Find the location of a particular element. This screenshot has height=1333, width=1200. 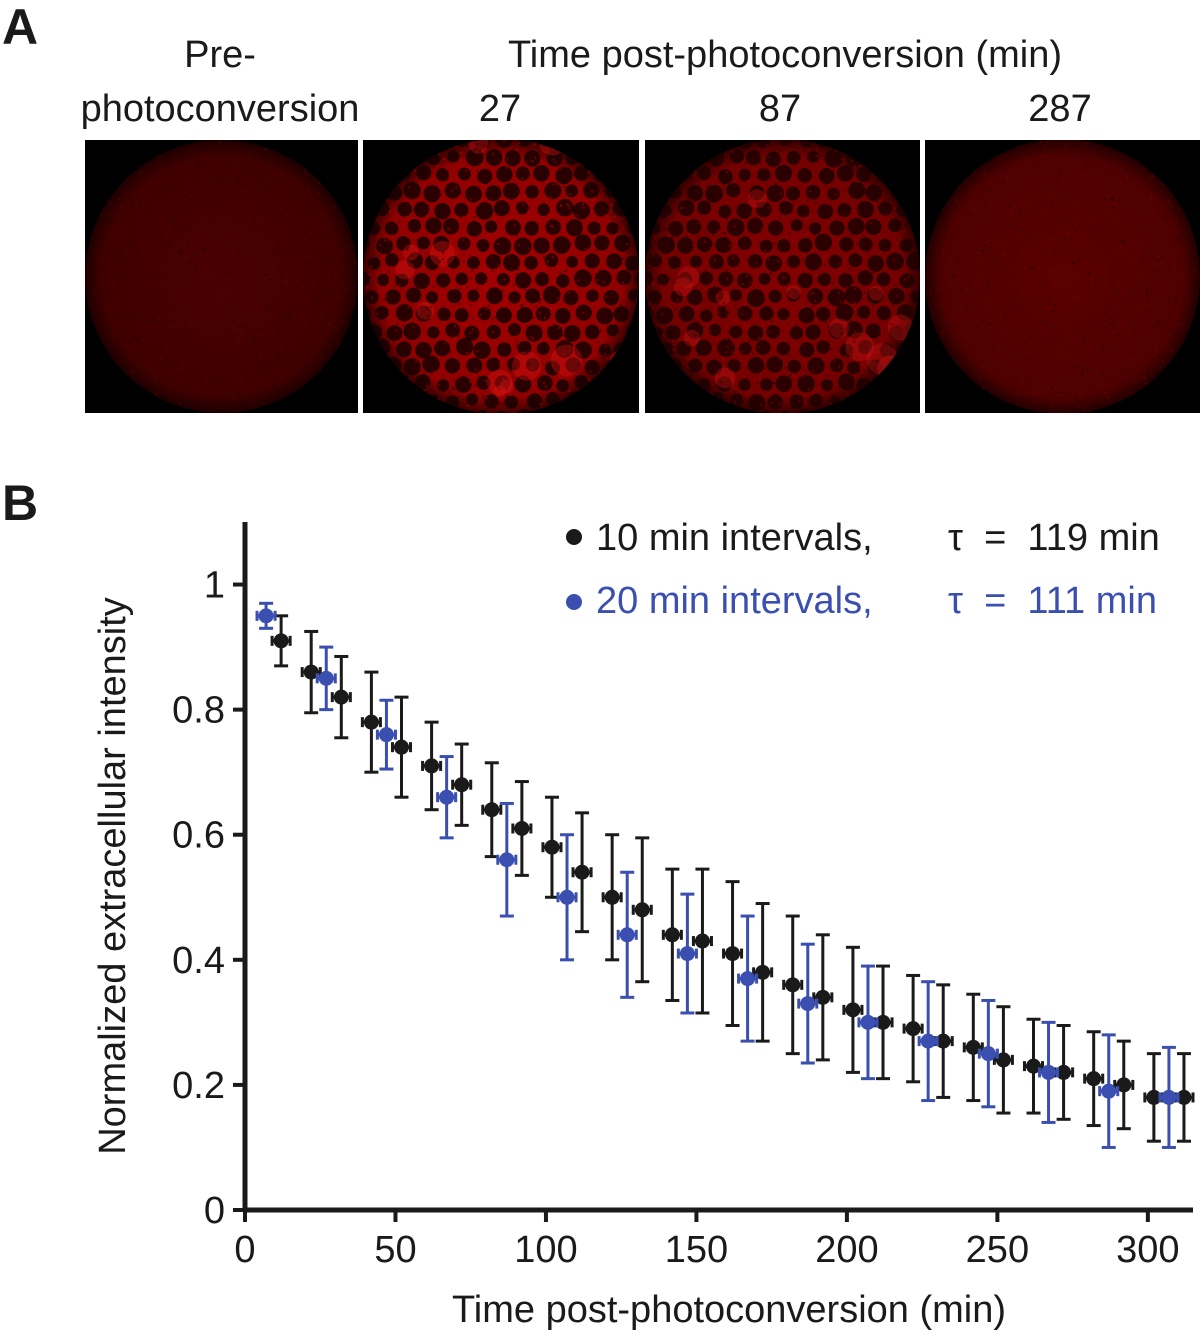

x-tick-label: 300 is located at coordinates (1147, 1250).